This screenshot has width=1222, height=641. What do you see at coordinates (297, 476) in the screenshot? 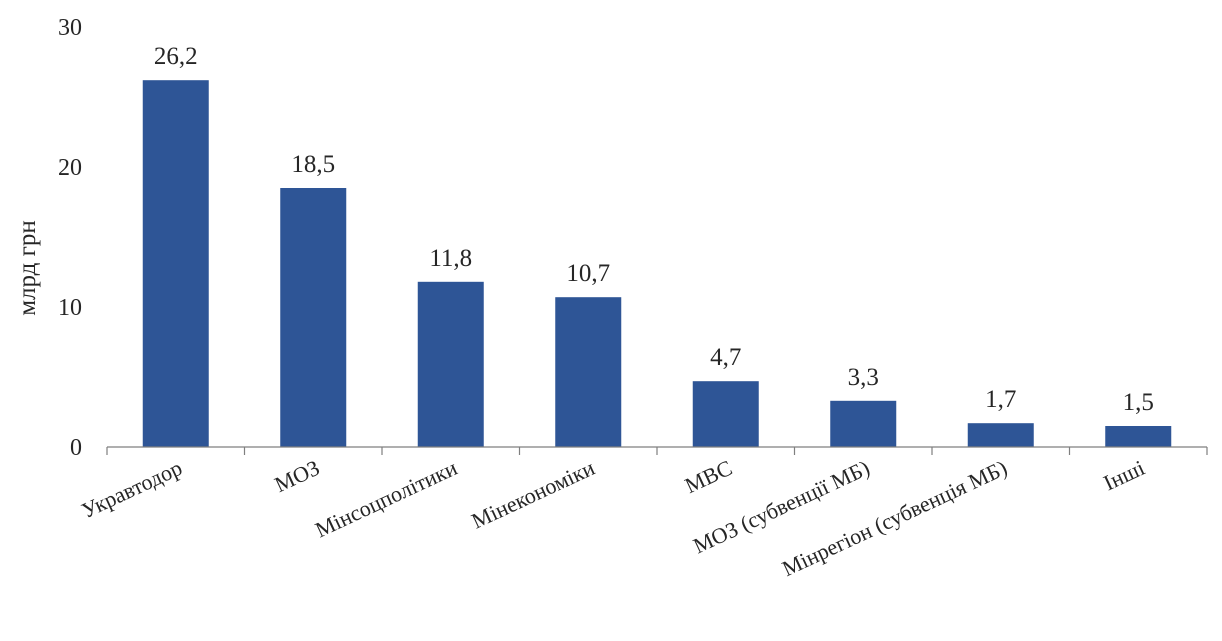
I see `category-label: МОЗ` at bounding box center [297, 476].